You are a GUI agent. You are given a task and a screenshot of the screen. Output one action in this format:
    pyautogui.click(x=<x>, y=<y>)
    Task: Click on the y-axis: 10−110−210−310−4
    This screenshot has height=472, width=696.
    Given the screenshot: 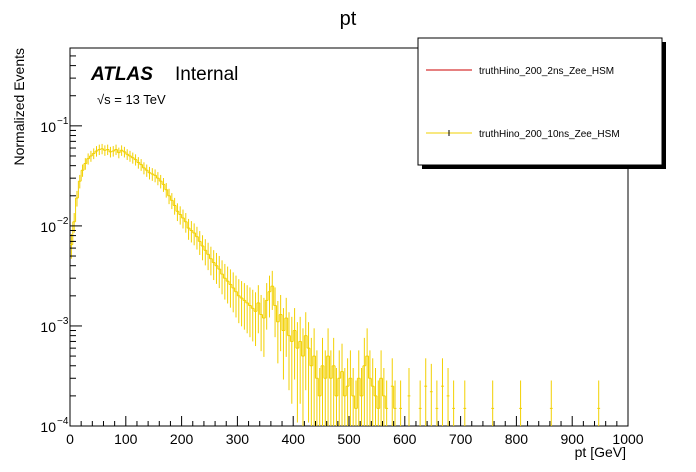 What is the action you would take?
    pyautogui.click(x=61, y=245)
    